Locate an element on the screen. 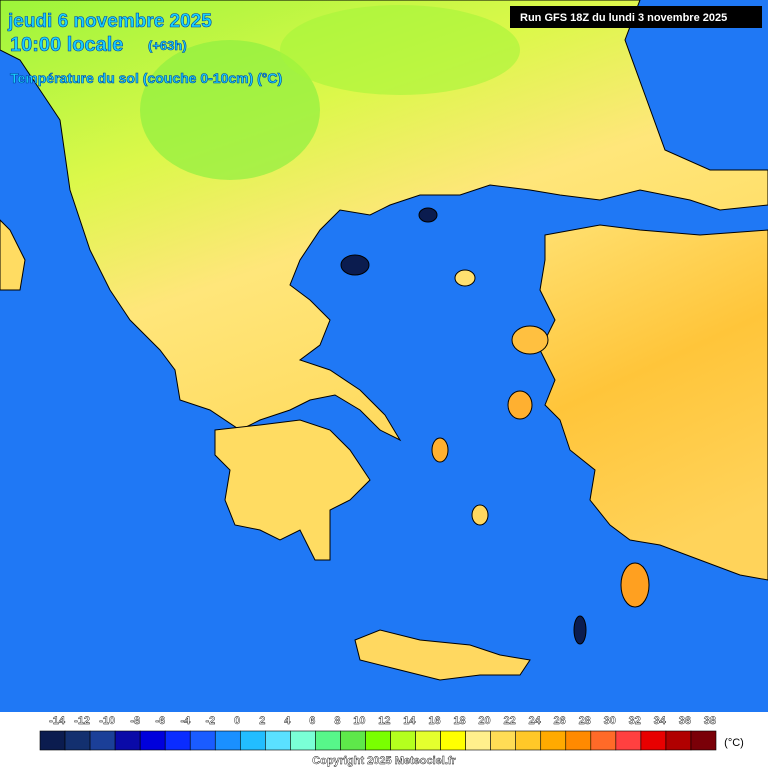  legend-tick-label: -8 is located at coordinates (135, 721).